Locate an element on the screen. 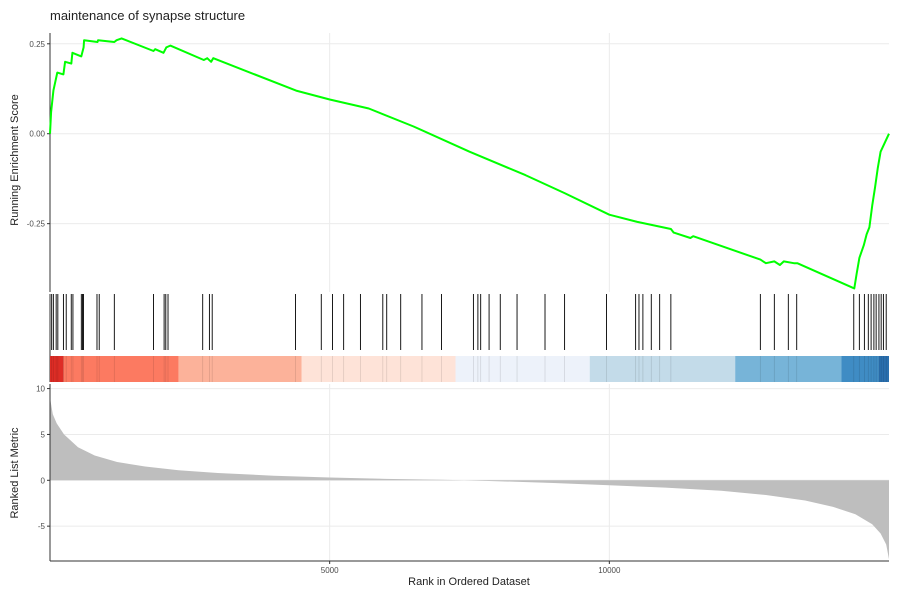 Image resolution: width=900 pixels, height=600 pixels. x-tick-label: 10000 is located at coordinates (609, 570).